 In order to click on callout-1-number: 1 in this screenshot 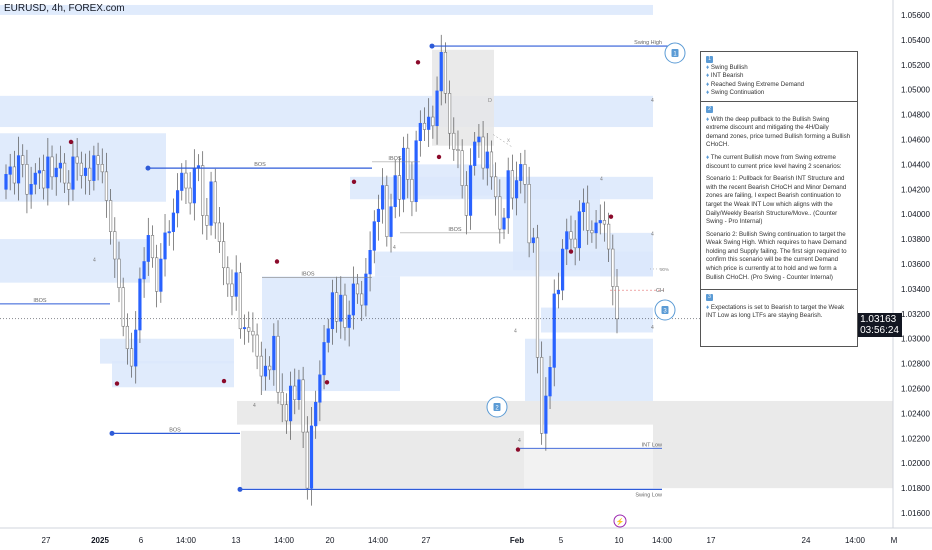, I will do `click(675, 55)`.